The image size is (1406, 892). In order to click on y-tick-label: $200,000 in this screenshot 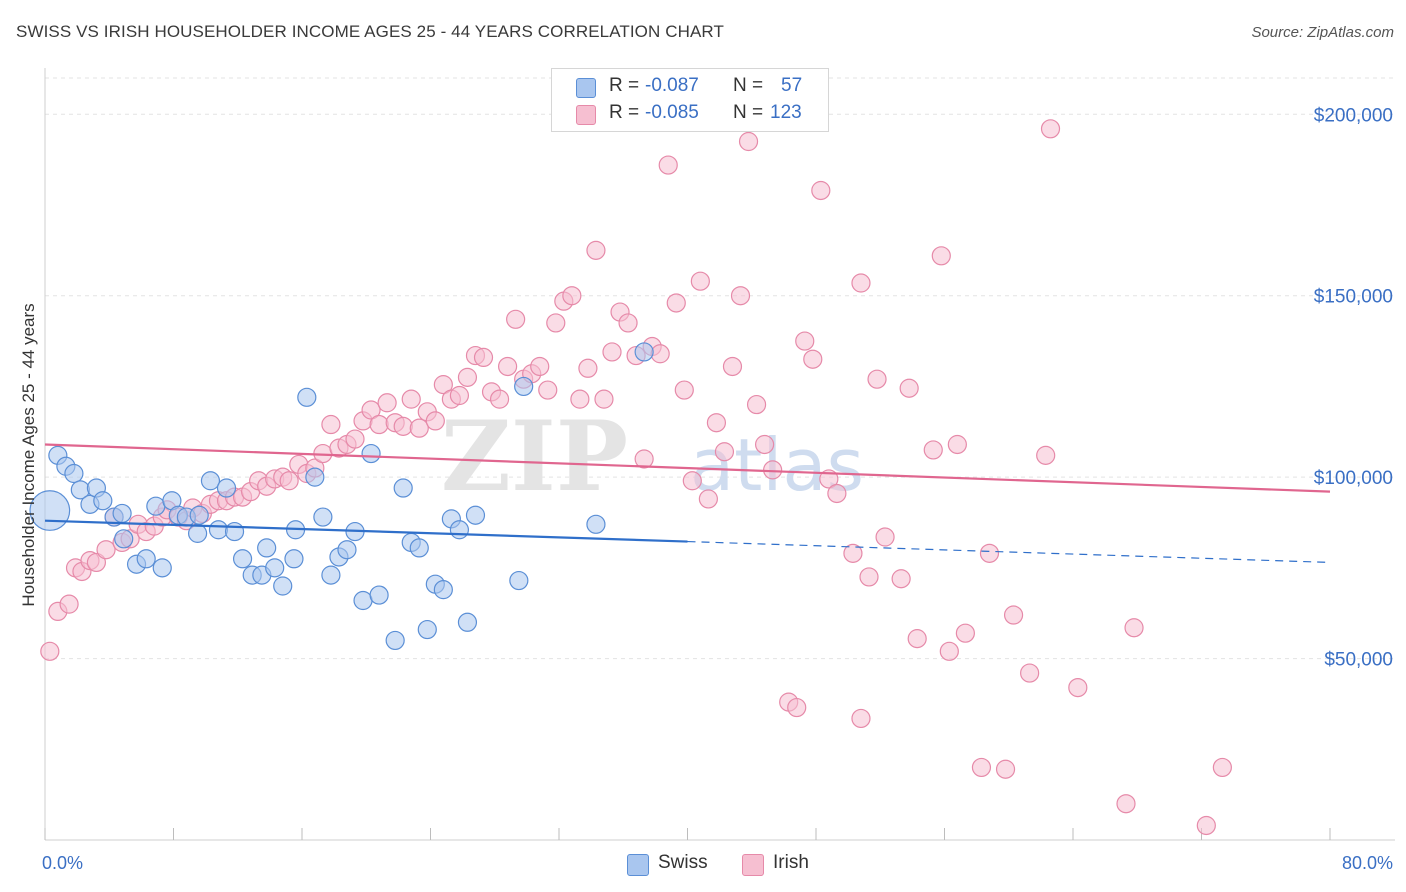, I will do `click(1353, 115)`.